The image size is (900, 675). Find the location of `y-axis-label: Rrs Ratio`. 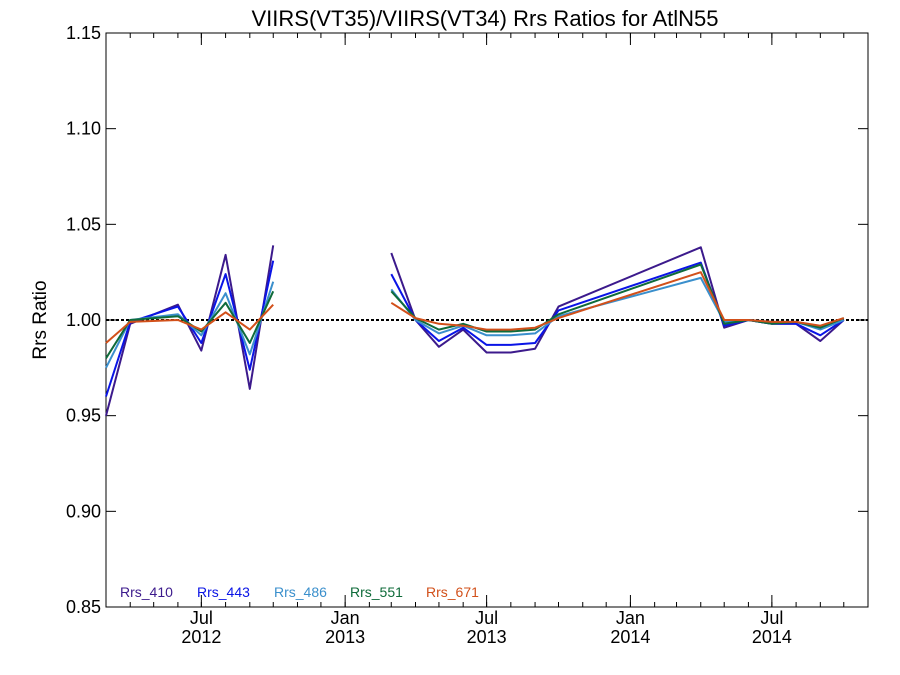

y-axis-label: Rrs Ratio is located at coordinates (40, 319).